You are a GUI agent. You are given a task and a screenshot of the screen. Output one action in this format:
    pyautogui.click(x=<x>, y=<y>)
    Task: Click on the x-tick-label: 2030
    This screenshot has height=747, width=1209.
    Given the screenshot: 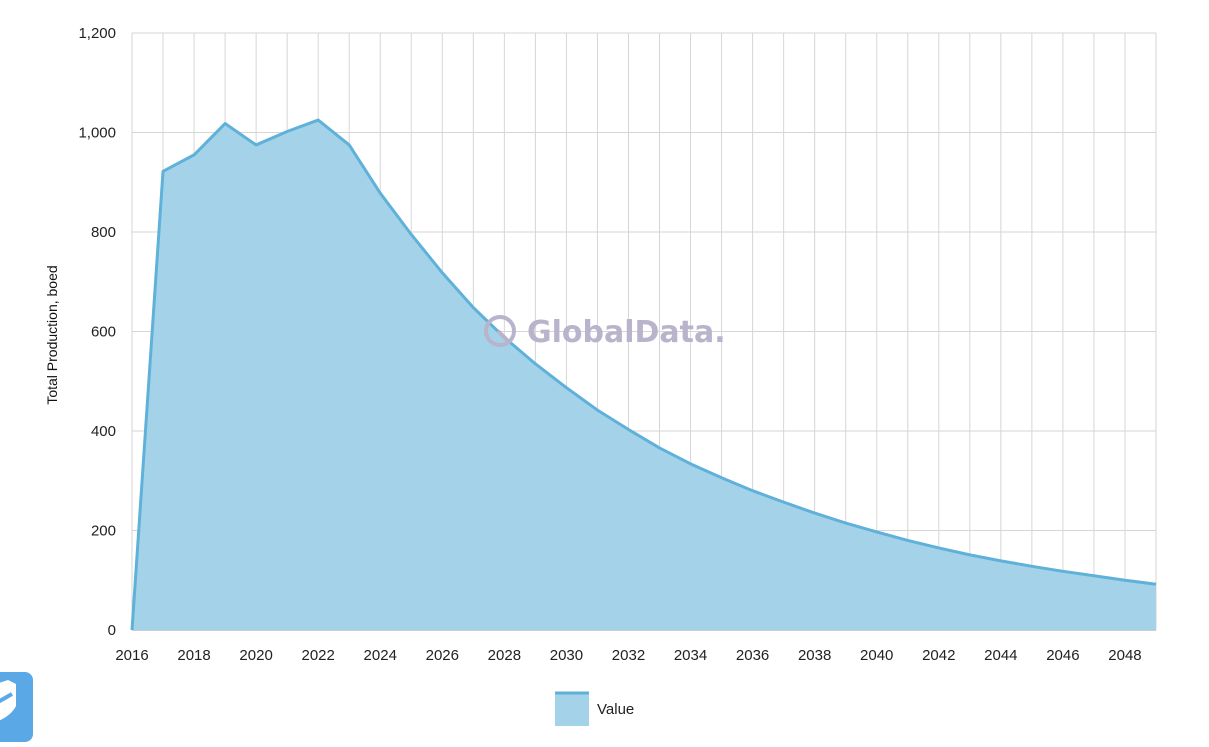 What is the action you would take?
    pyautogui.click(x=566, y=655)
    